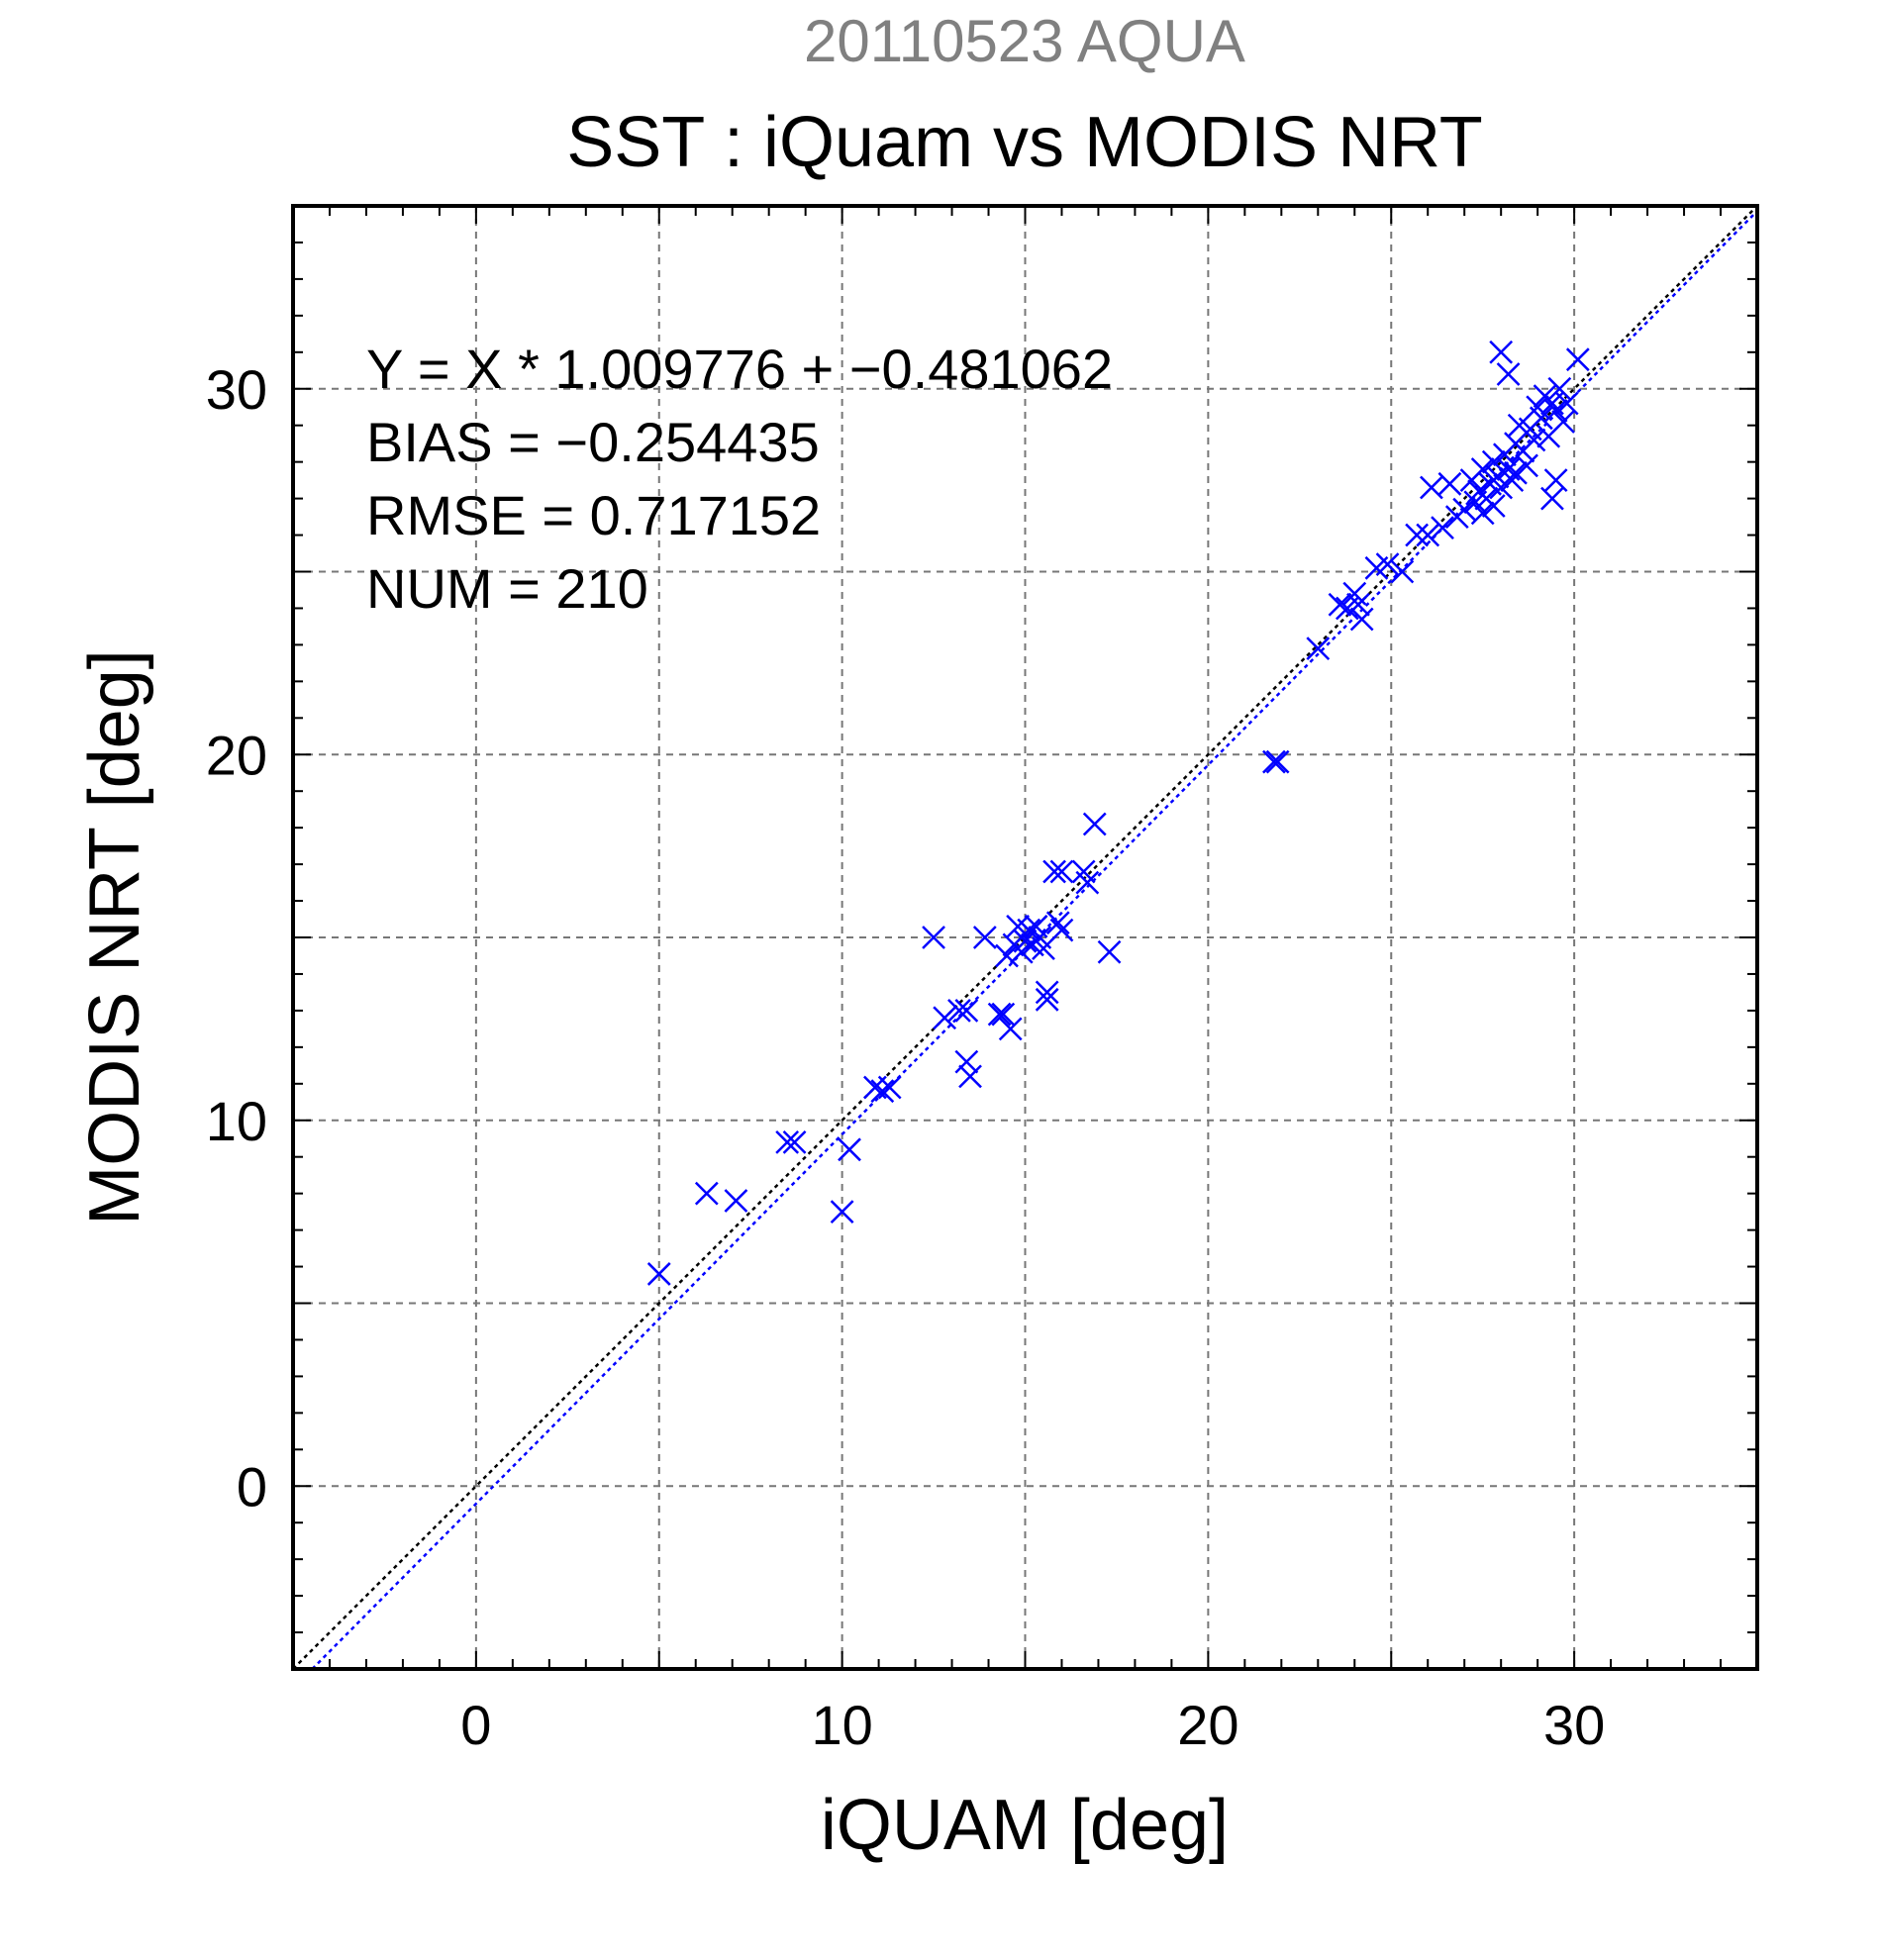 Image resolution: width=1881 pixels, height=1960 pixels. What do you see at coordinates (237, 938) in the screenshot?
I see `y-axis-ticks: 0 10 20 30` at bounding box center [237, 938].